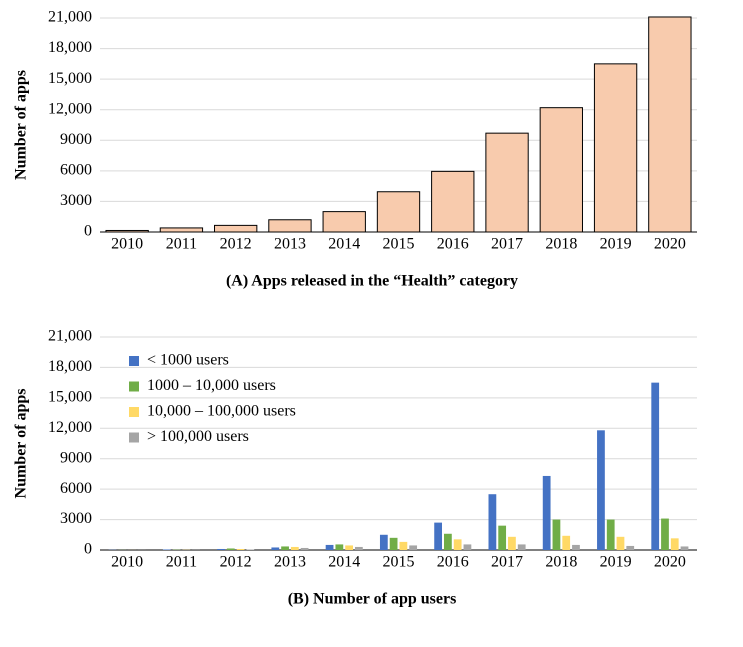 The width and height of the screenshot is (743, 647). What do you see at coordinates (372, 599) in the screenshot?
I see `chart-caption: (B) Number of app users` at bounding box center [372, 599].